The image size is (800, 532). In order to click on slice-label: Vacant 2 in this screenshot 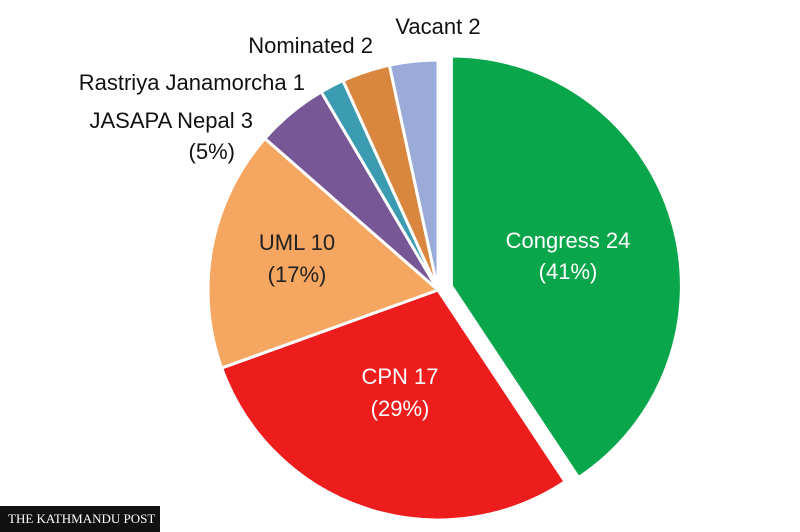, I will do `click(437, 26)`.